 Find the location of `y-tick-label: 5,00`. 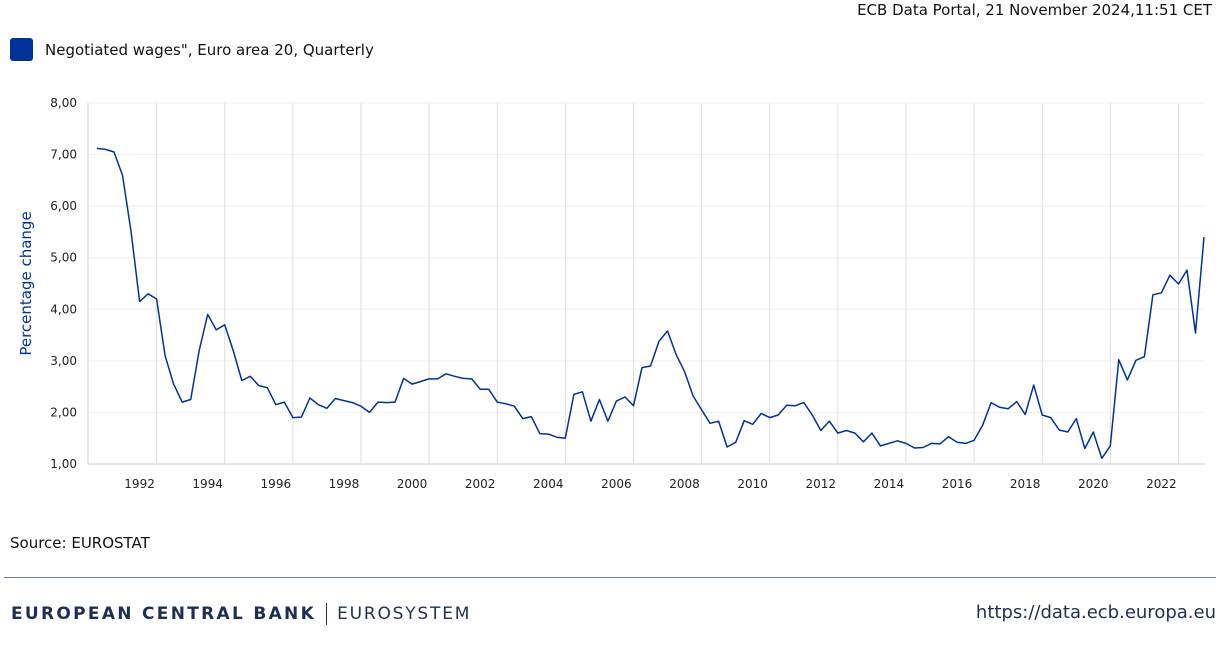

y-tick-label: 5,00 is located at coordinates (63, 258).